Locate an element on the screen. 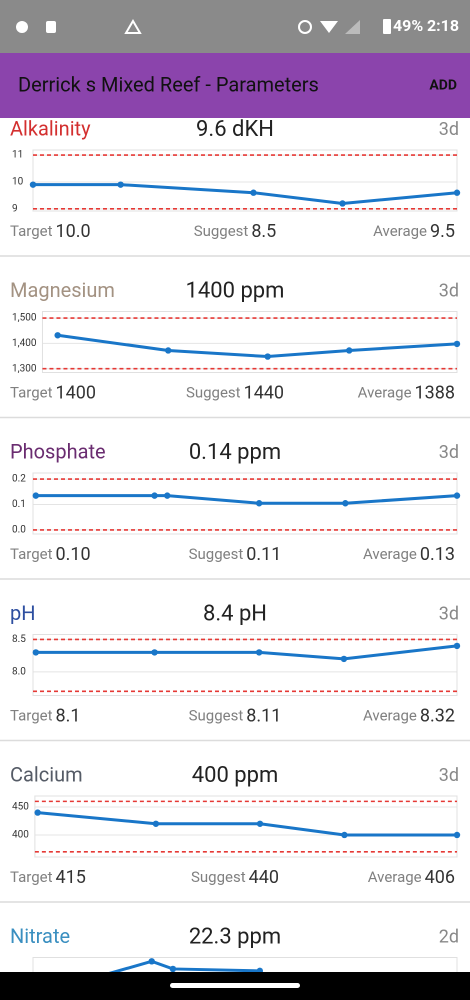 This screenshot has width=470, height=1000. period: 2d is located at coordinates (449, 936).